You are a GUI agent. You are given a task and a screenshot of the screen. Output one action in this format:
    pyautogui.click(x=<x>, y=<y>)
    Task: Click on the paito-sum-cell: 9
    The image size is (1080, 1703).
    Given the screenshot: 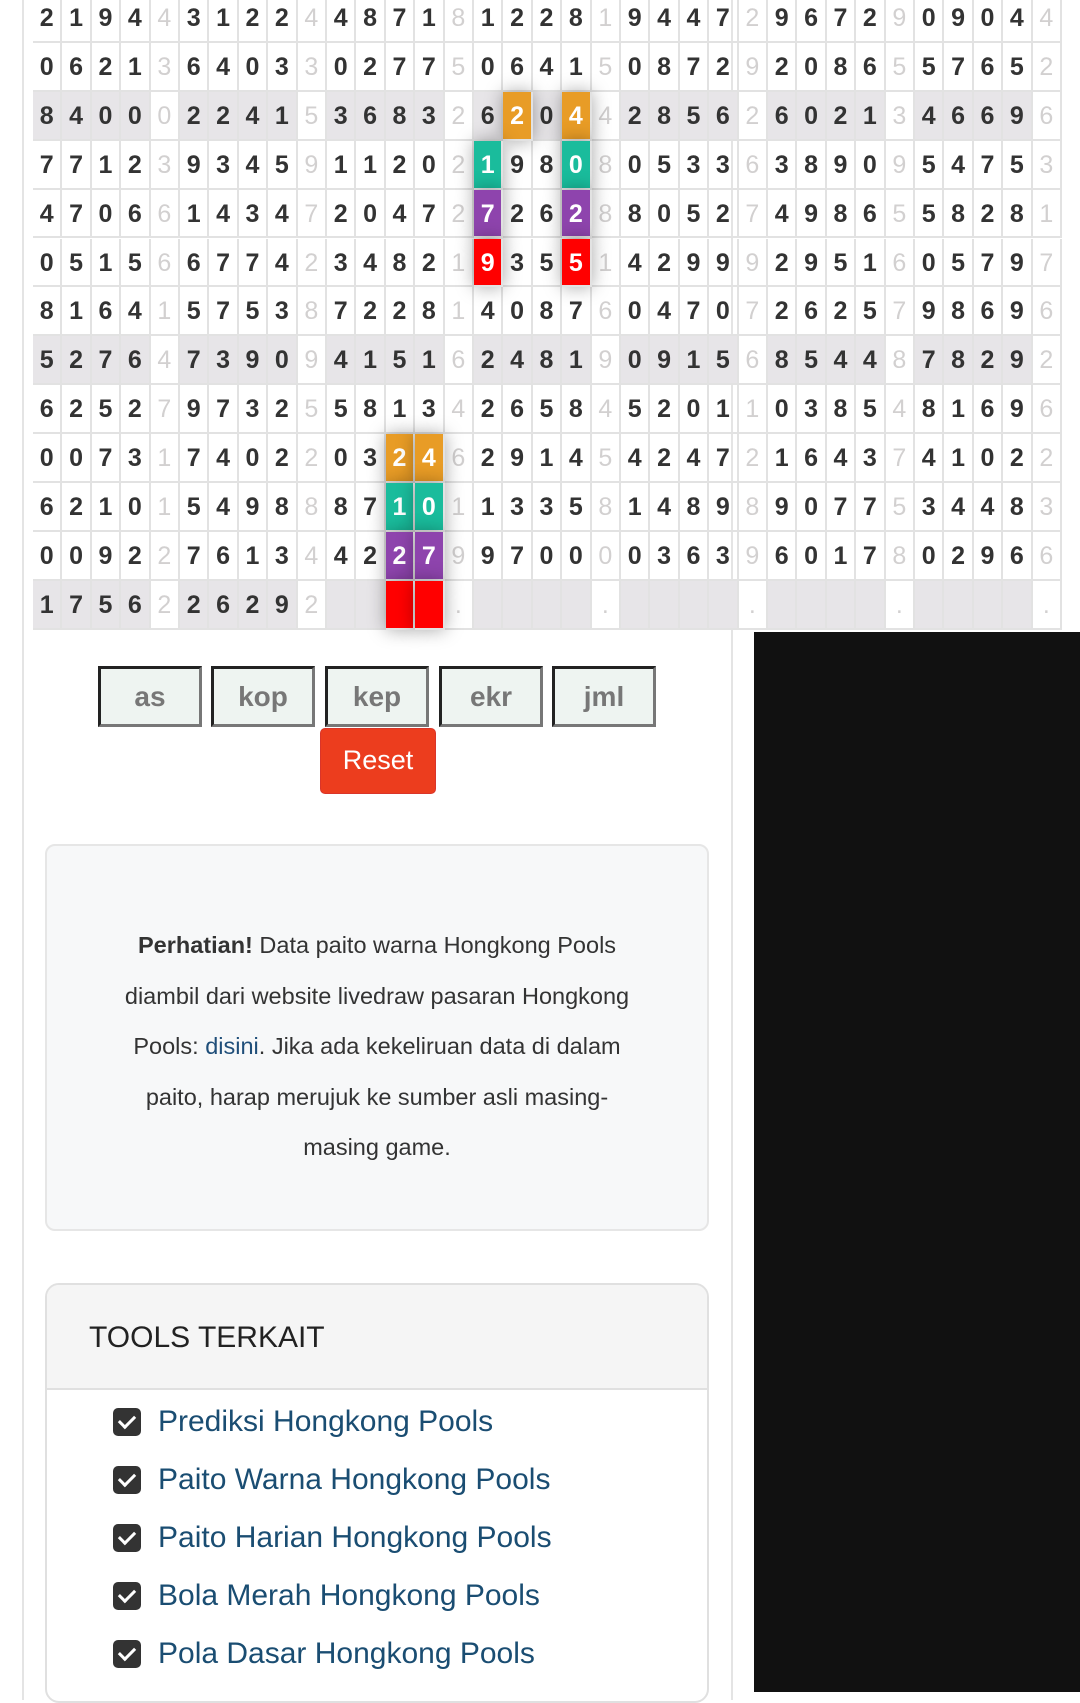 What is the action you would take?
    pyautogui.click(x=753, y=263)
    